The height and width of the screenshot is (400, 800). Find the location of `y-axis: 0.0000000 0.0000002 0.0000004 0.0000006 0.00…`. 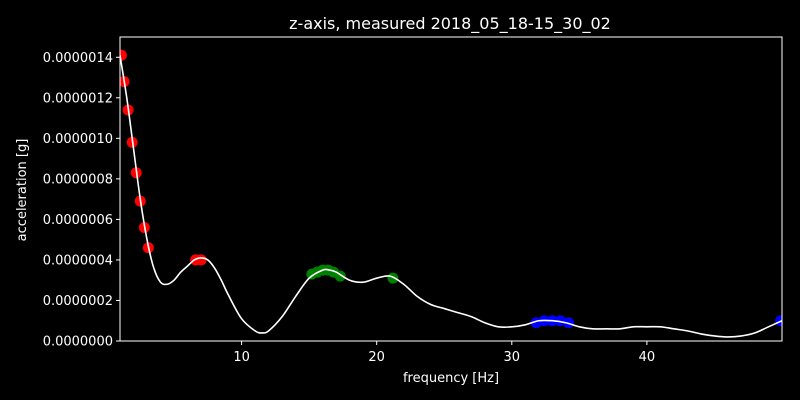

y-axis: 0.0000000 0.0000002 0.0000004 0.0000006 0.00… is located at coordinates (81, 200).